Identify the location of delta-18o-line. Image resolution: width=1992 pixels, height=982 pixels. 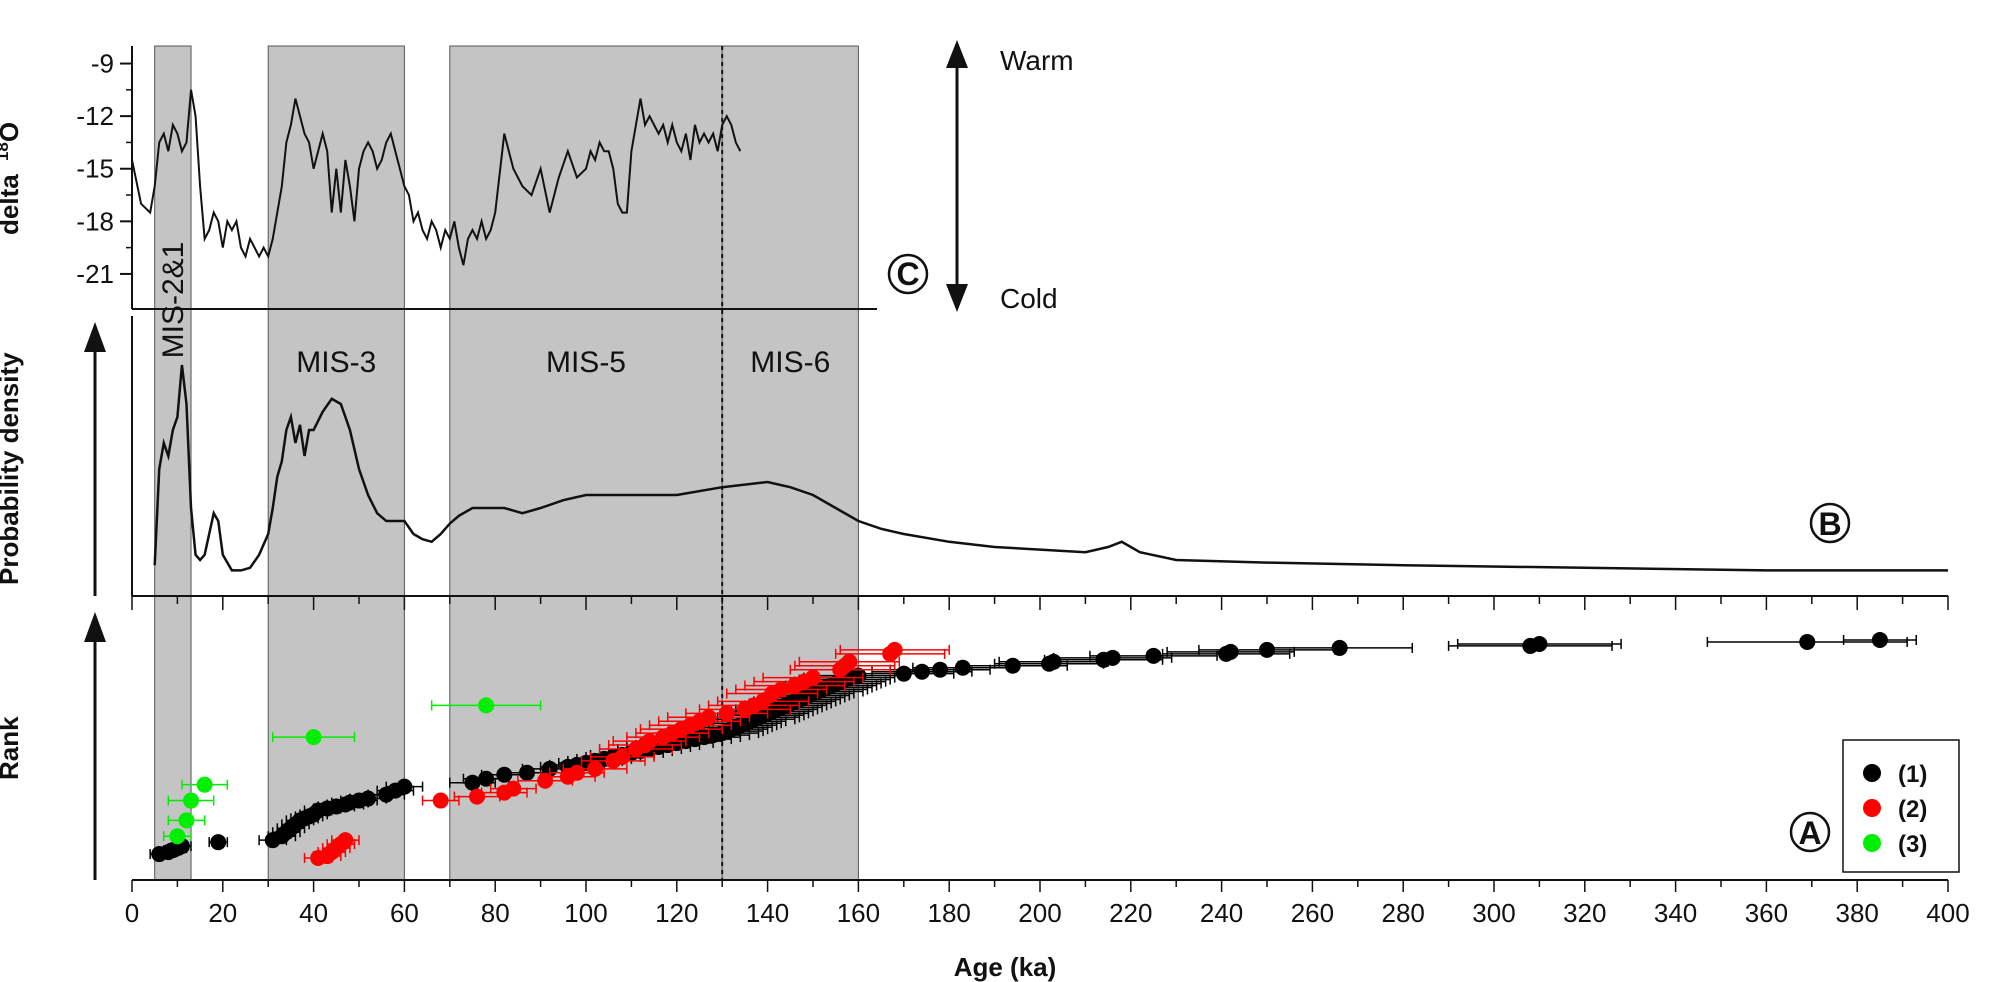
(436, 177).